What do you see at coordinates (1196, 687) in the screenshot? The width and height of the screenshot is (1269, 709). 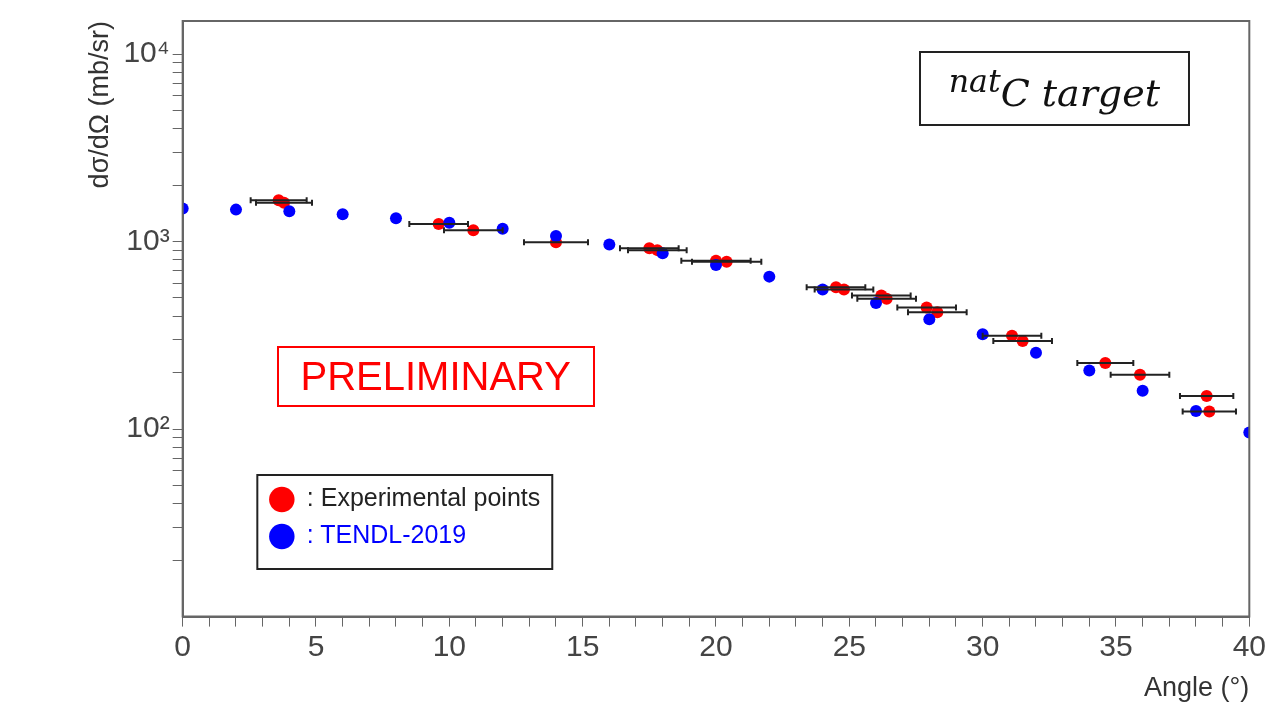 I see `x-axis-title: Angle (°)` at bounding box center [1196, 687].